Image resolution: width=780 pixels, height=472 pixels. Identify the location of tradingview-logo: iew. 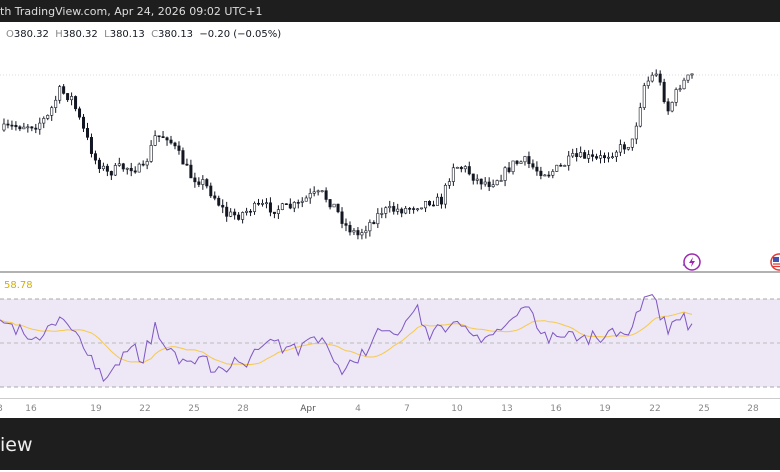
(16, 445).